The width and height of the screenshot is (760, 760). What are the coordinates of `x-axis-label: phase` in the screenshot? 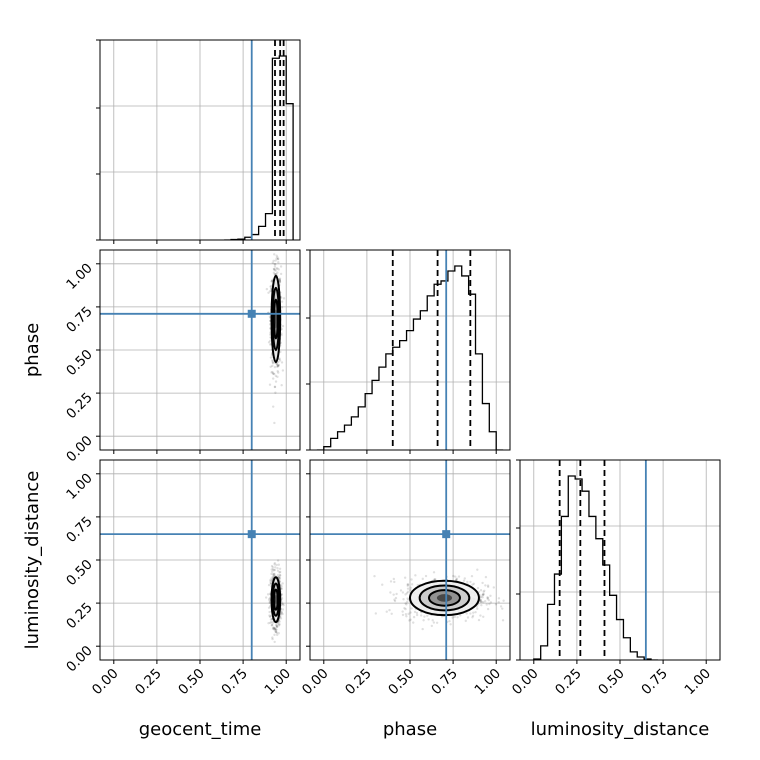 It's located at (410, 729).